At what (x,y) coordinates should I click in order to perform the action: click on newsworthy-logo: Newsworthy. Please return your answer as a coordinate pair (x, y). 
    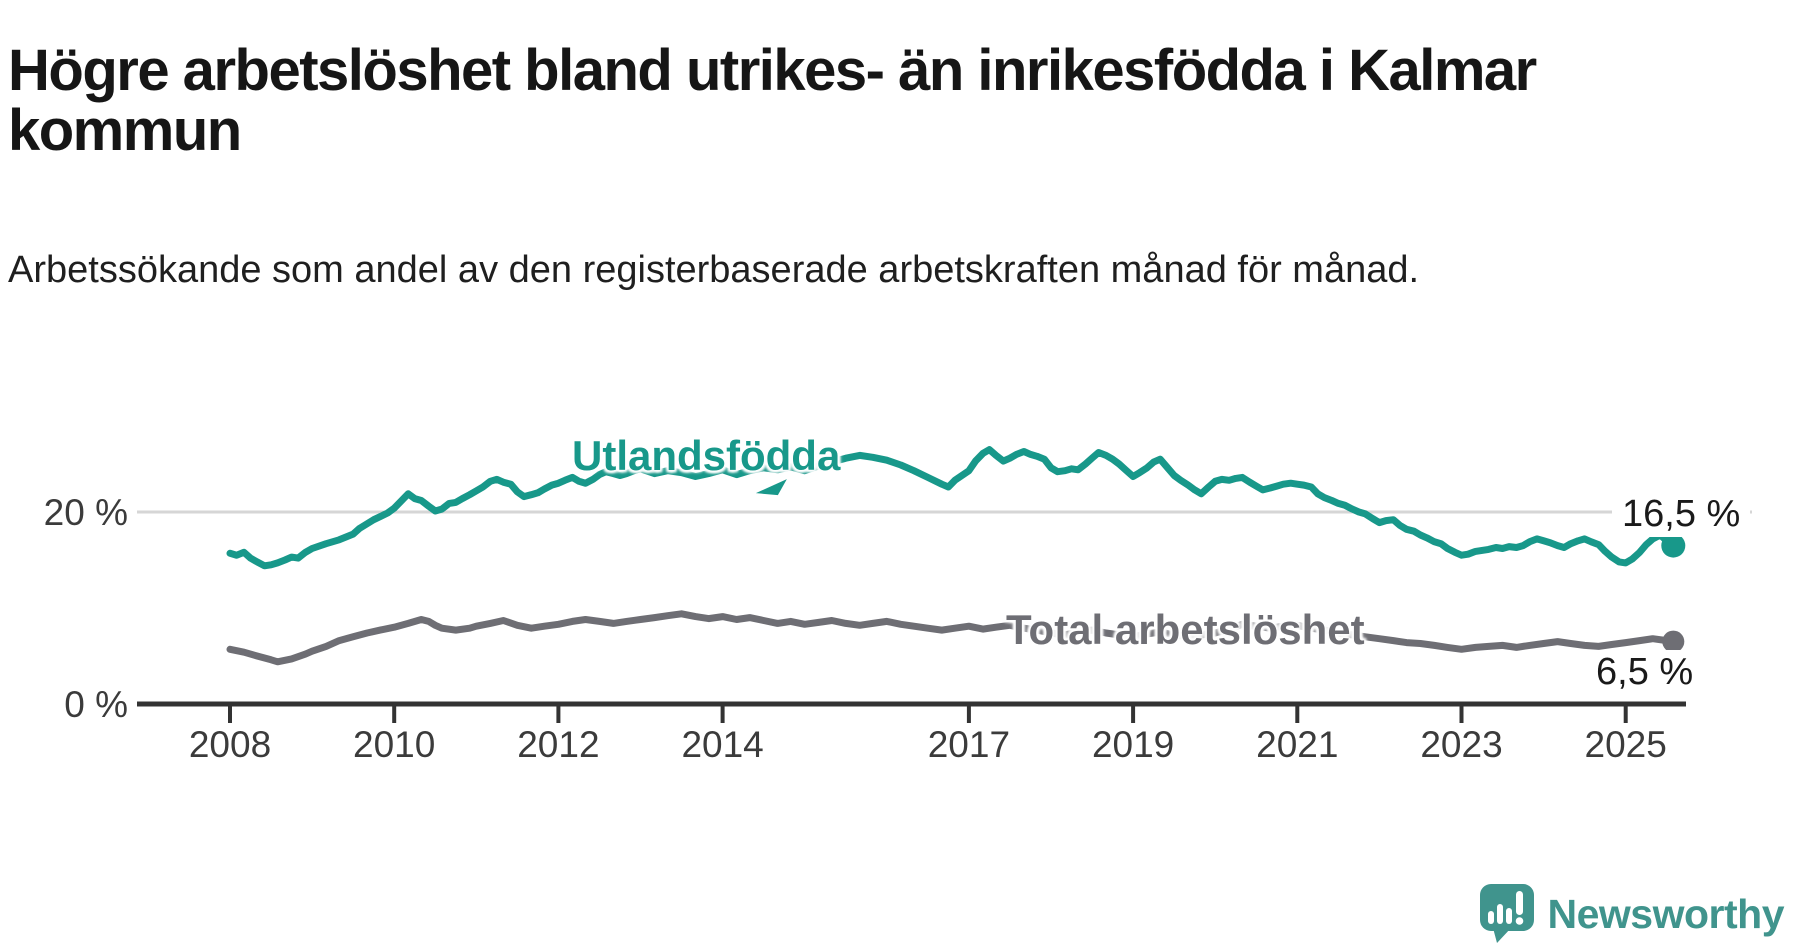
    Looking at the image, I should click on (1632, 914).